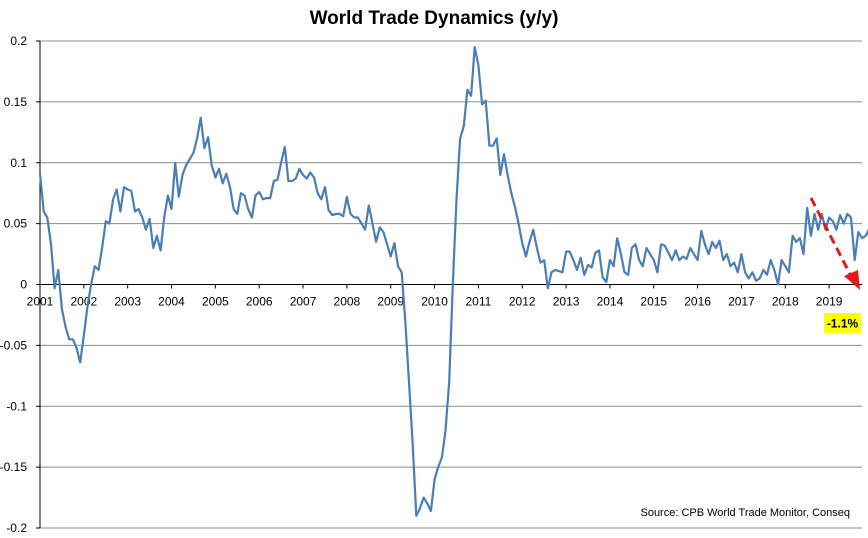 The image size is (868, 538). Describe the element at coordinates (566, 302) in the screenshot. I see `x-tick-label: 2013` at that location.